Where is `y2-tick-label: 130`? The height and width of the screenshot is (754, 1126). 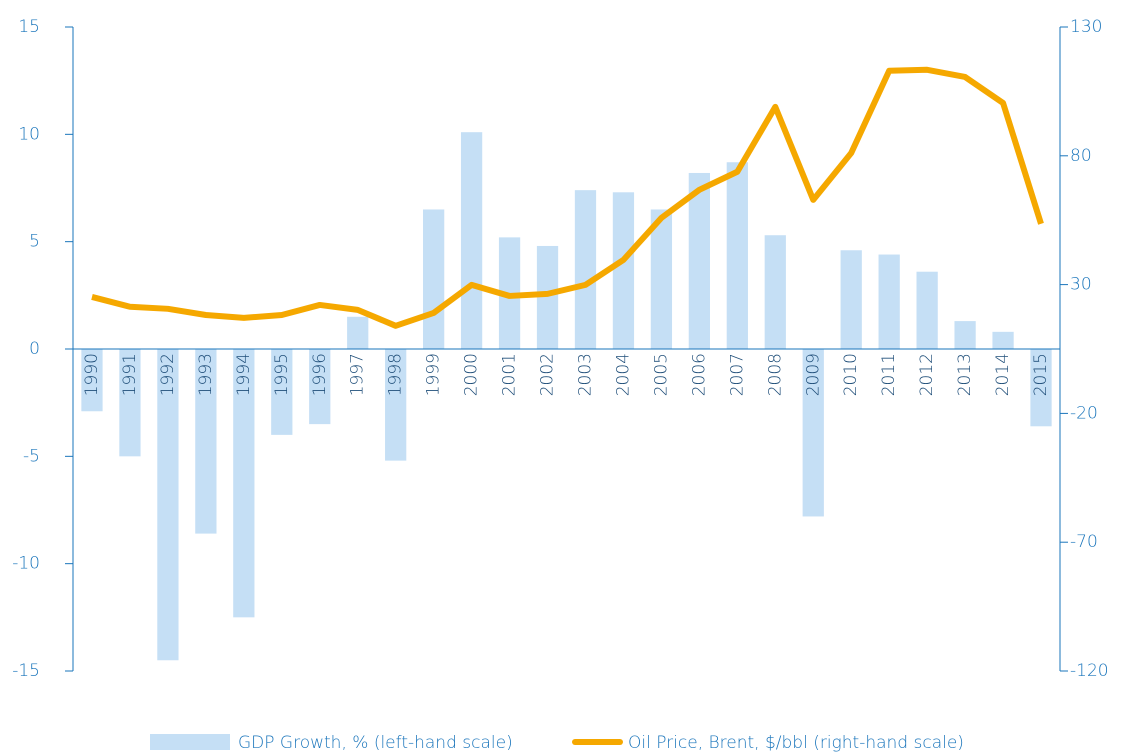
y2-tick-label: 130 is located at coordinates (1086, 27).